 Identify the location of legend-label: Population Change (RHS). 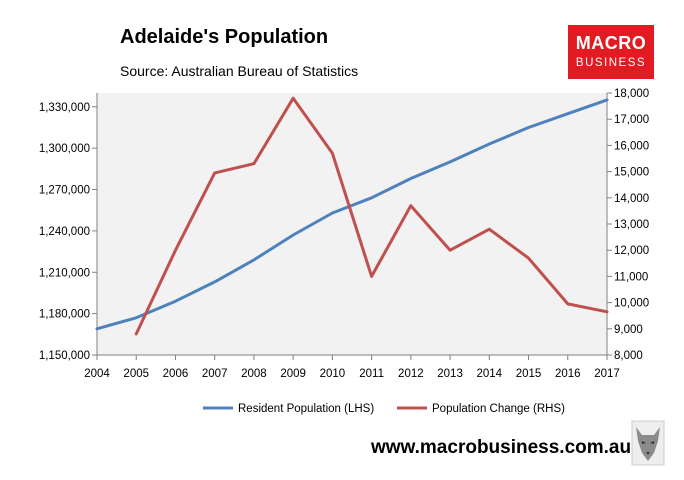
(498, 409).